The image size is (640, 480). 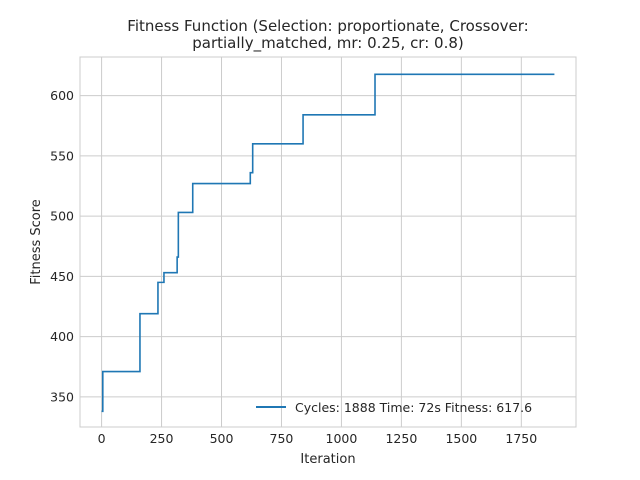 What do you see at coordinates (222, 438) in the screenshot?
I see `x-tick-label: 500` at bounding box center [222, 438].